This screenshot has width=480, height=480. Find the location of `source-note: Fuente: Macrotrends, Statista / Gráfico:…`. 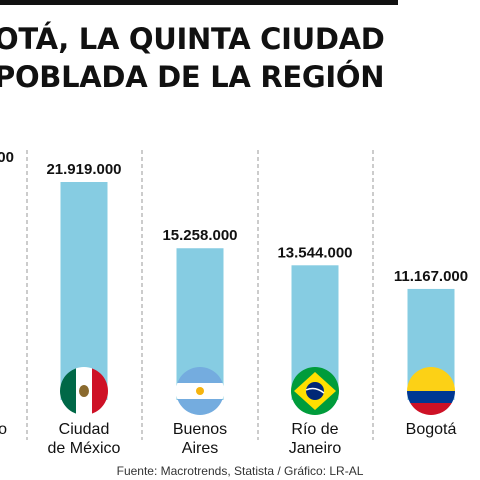

source-note: Fuente: Macrotrends, Statista / Gráfico:… is located at coordinates (240, 471).